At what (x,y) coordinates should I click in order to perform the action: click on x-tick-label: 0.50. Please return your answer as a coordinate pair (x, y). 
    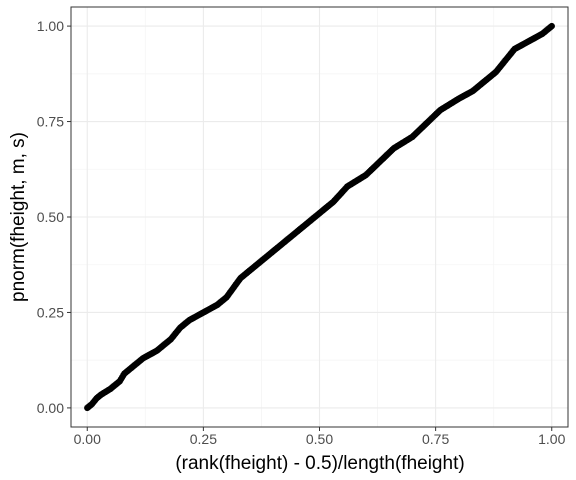
    Looking at the image, I should click on (319, 439).